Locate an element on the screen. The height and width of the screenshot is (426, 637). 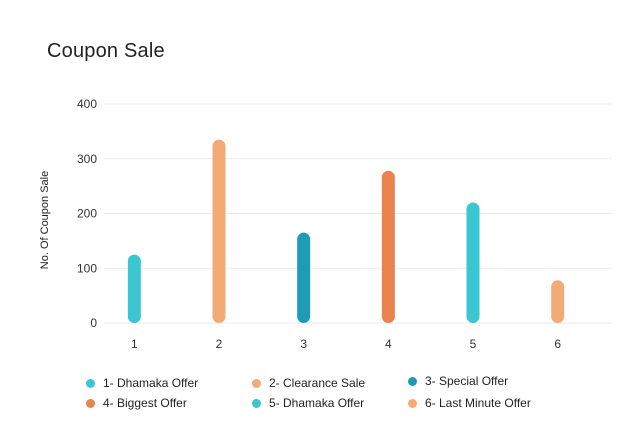
legend-item: 4- Biggest Offer is located at coordinates (136, 403).